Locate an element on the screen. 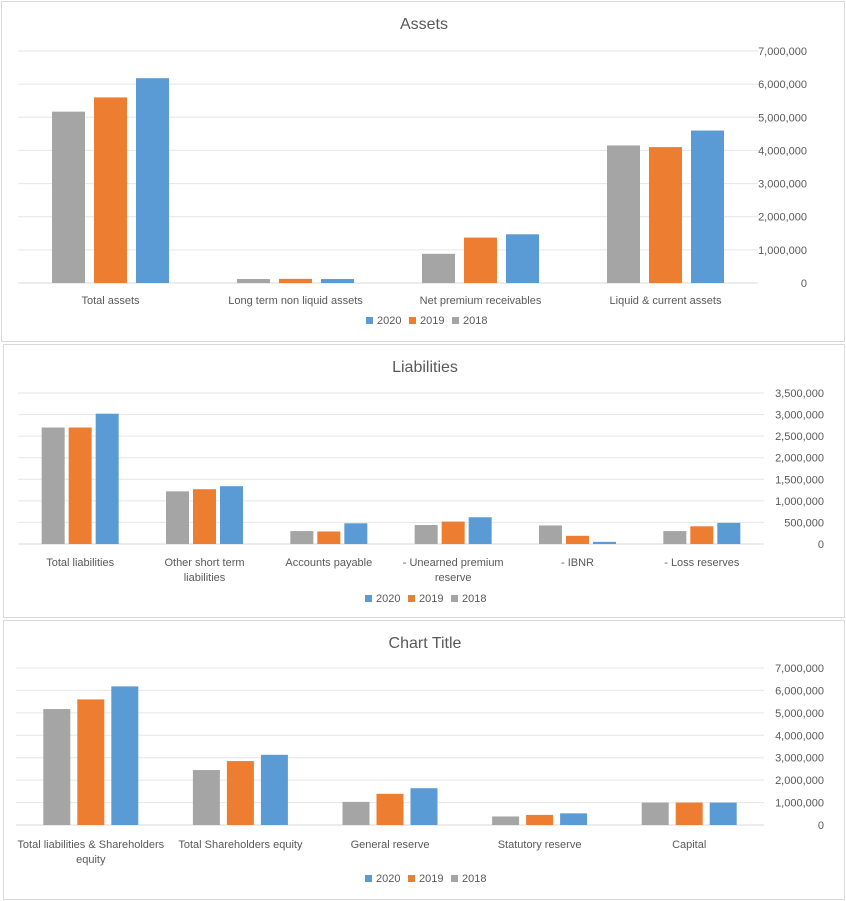 The width and height of the screenshot is (846, 901). category-label: General reserve is located at coordinates (390, 845).